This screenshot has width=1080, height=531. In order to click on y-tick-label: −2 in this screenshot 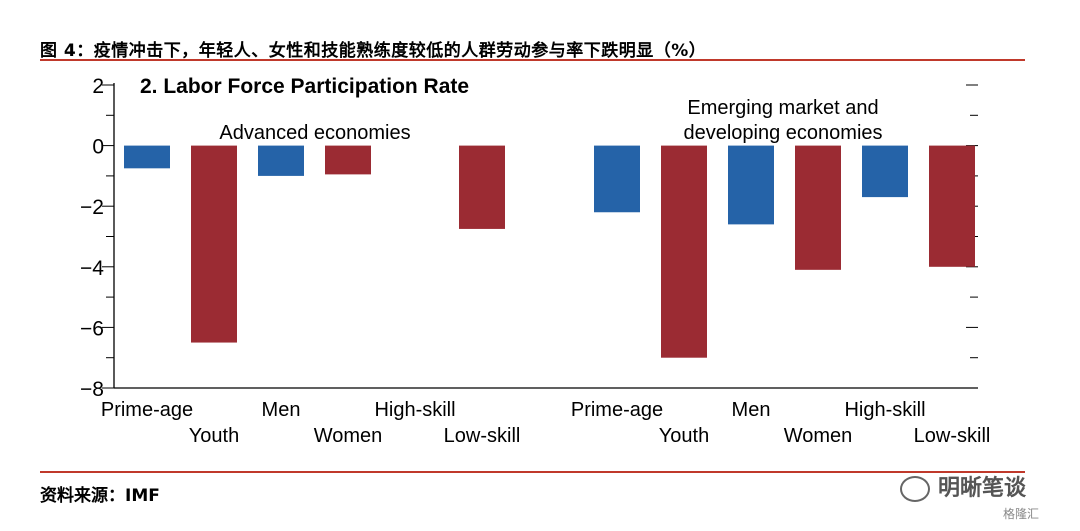, I will do `click(92, 207)`.